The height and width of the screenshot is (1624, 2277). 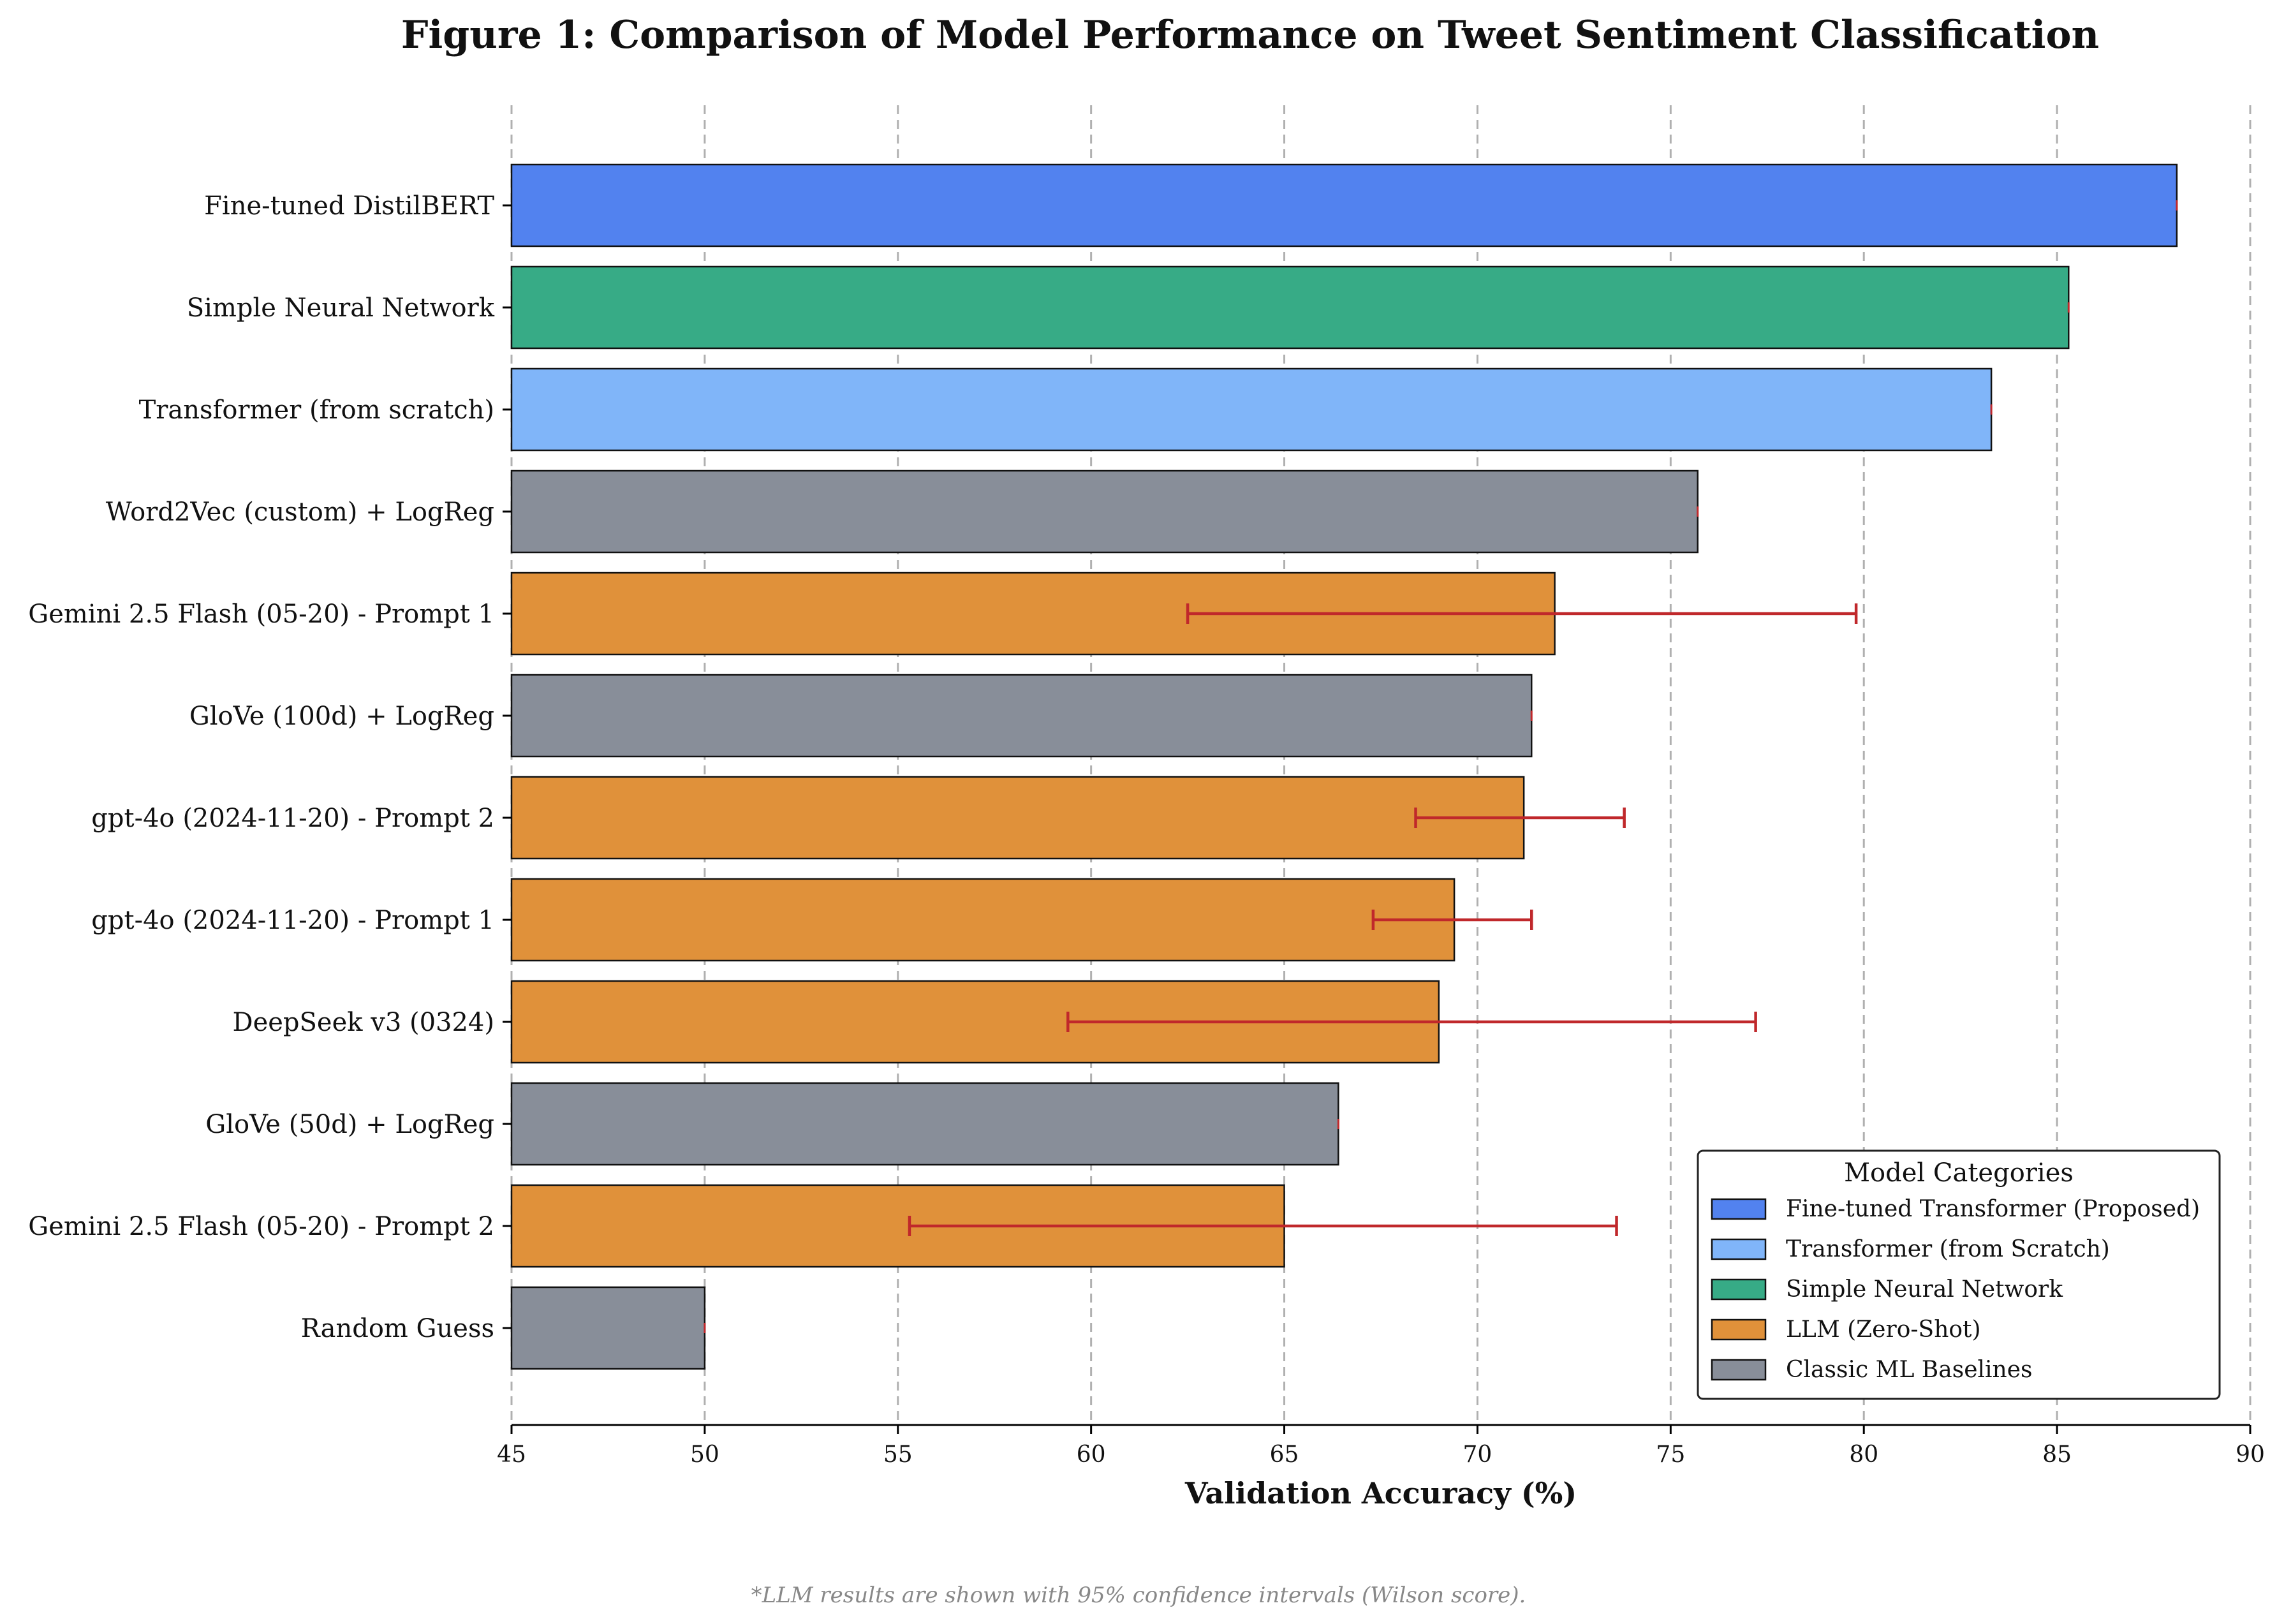 What do you see at coordinates (292, 818) in the screenshot?
I see `y-tick-label: gpt-4o (2024-11-20) - Prompt 2` at bounding box center [292, 818].